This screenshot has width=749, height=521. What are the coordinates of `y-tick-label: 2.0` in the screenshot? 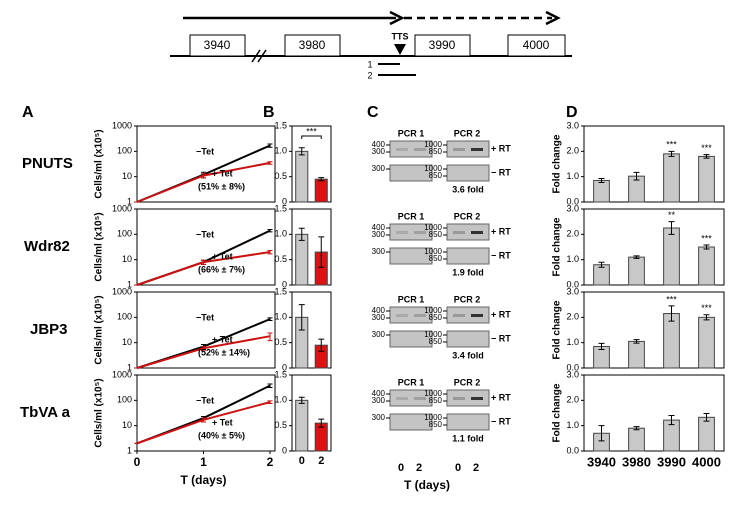 It's located at (572, 317).